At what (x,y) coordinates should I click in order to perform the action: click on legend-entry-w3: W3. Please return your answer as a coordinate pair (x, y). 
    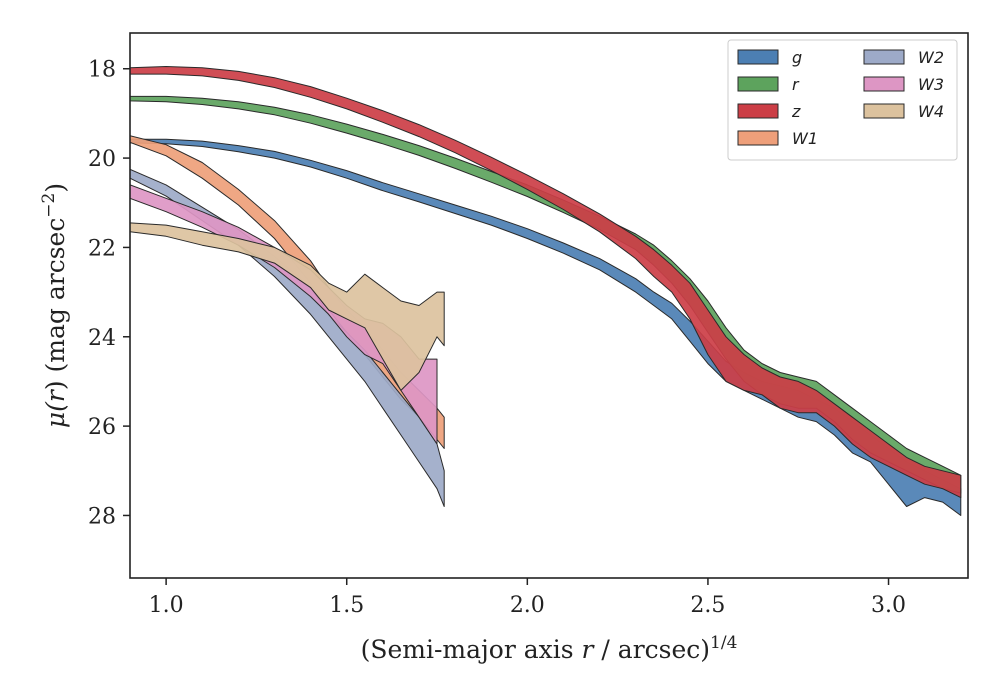
    Looking at the image, I should click on (903, 84).